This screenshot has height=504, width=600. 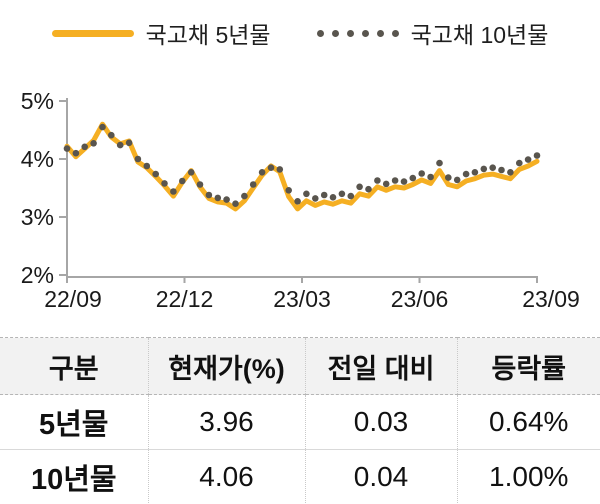 I want to click on col-header-current: 현재가(%), so click(x=226, y=366).